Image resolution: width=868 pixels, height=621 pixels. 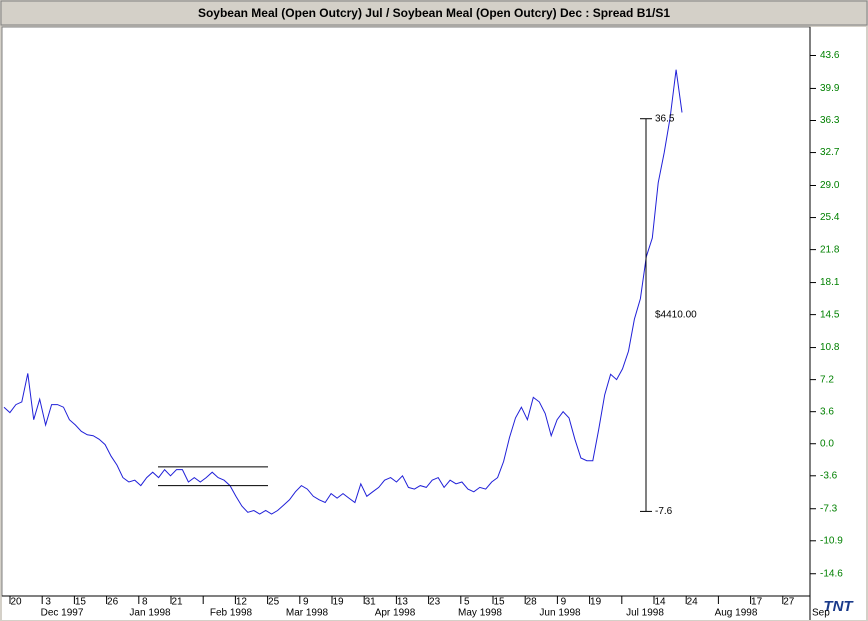 I want to click on logo: TNT, so click(x=838, y=606).